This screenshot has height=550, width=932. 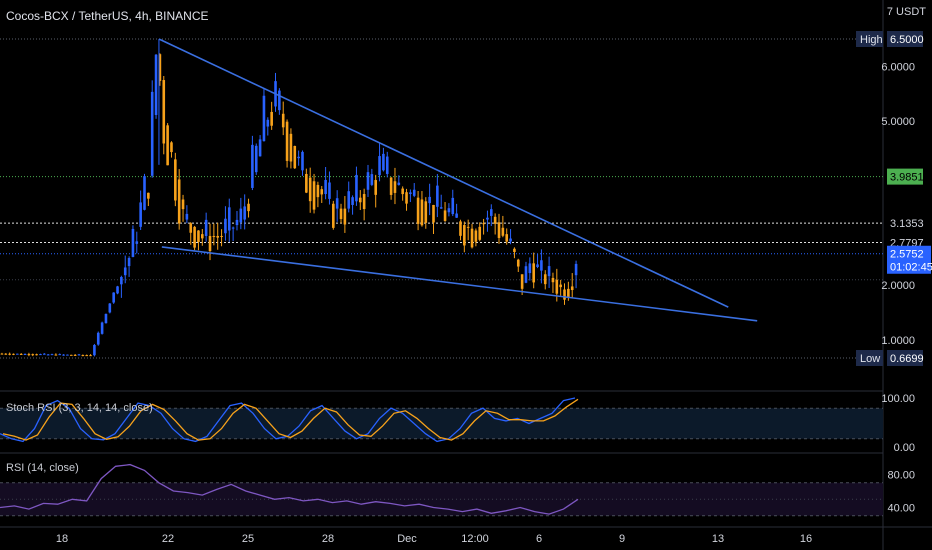 I want to click on level-green-value: 3.9851, so click(x=907, y=178).